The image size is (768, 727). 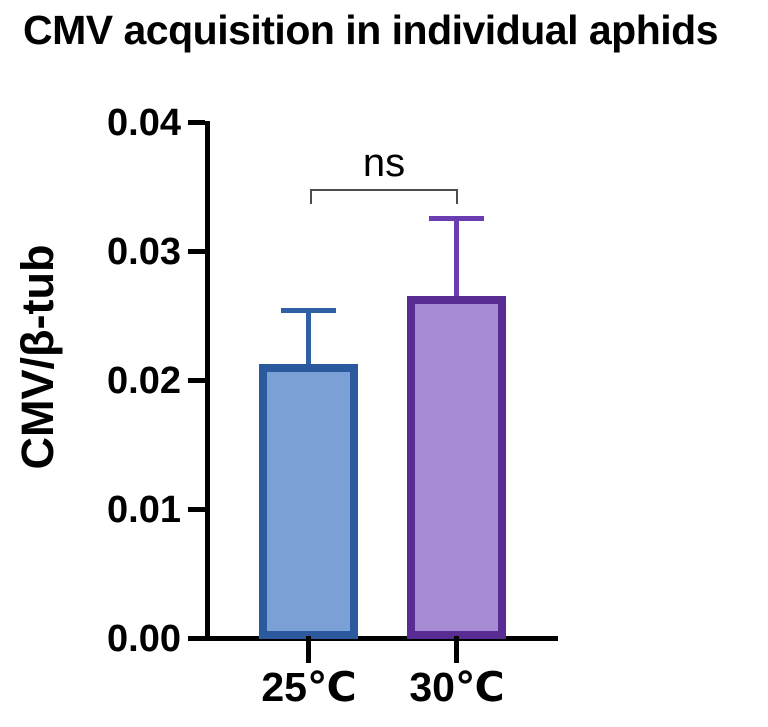 I want to click on y-tick-0-02: 0.02, so click(x=122, y=381).